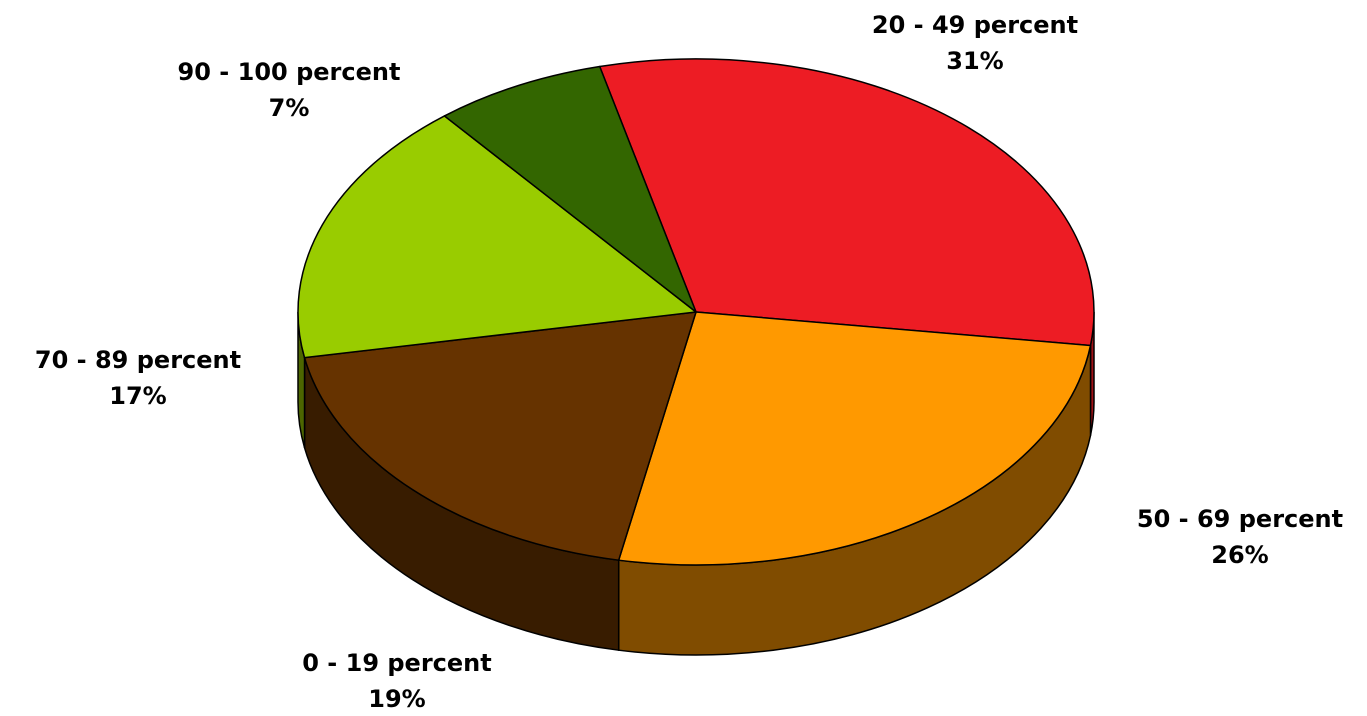  Describe the element at coordinates (1240, 519) in the screenshot. I see `slice-label-50-69-percent: 50 - 69 percent` at that location.